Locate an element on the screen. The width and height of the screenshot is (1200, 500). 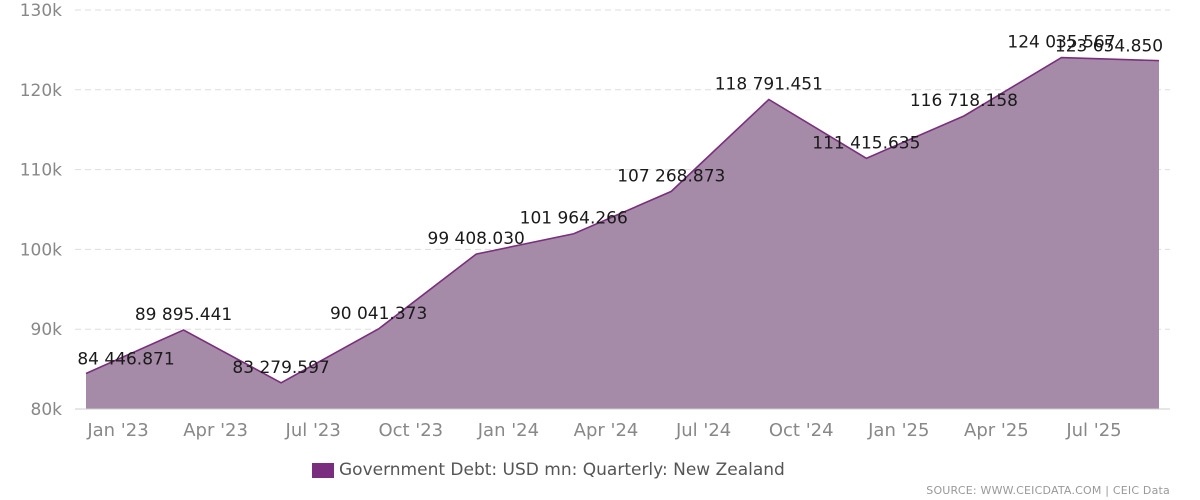
y-tick-label: 120k is located at coordinates (41, 91).